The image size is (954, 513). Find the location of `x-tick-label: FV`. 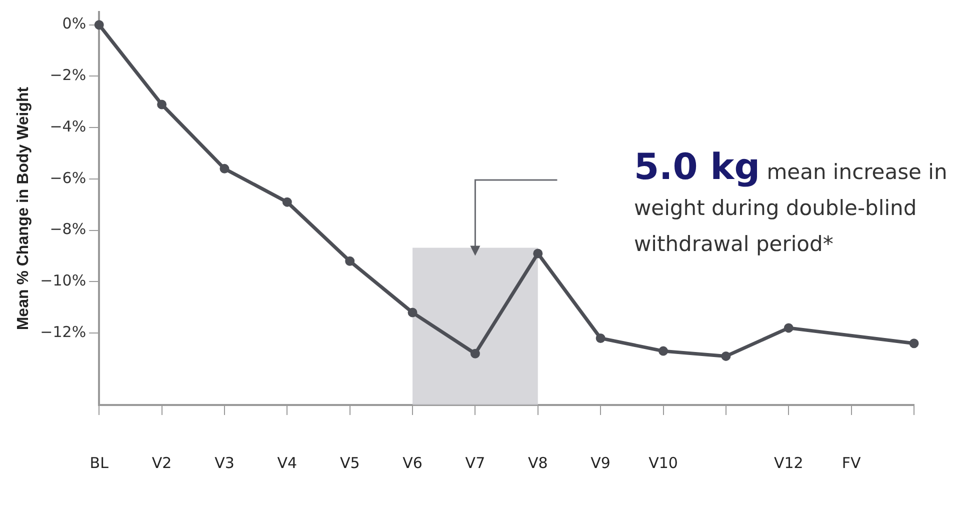

x-tick-label: FV is located at coordinates (852, 463).